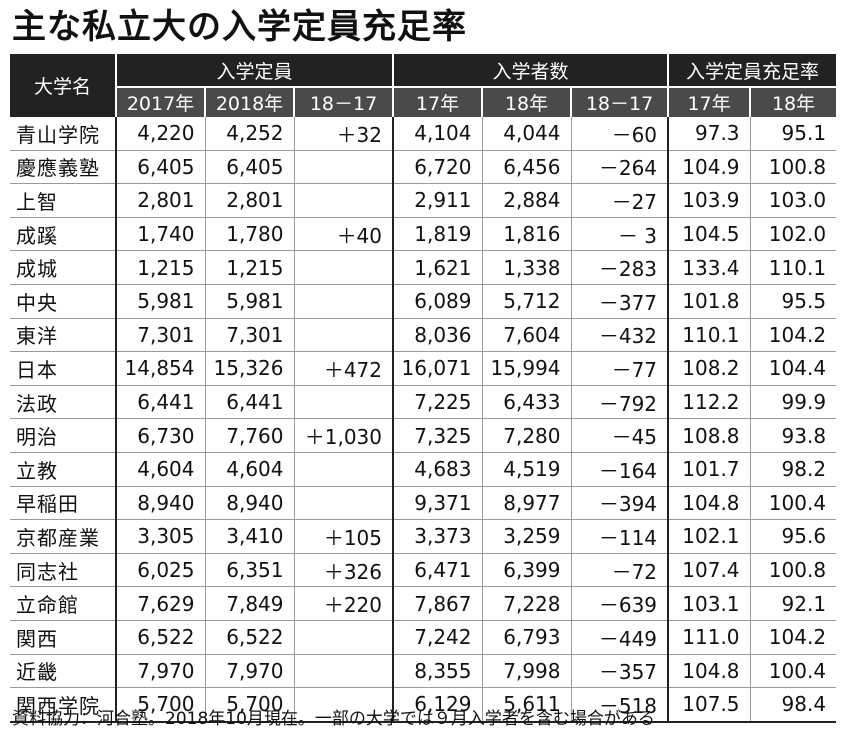  I want to click on capacity-2017: 6,730, so click(161, 435).